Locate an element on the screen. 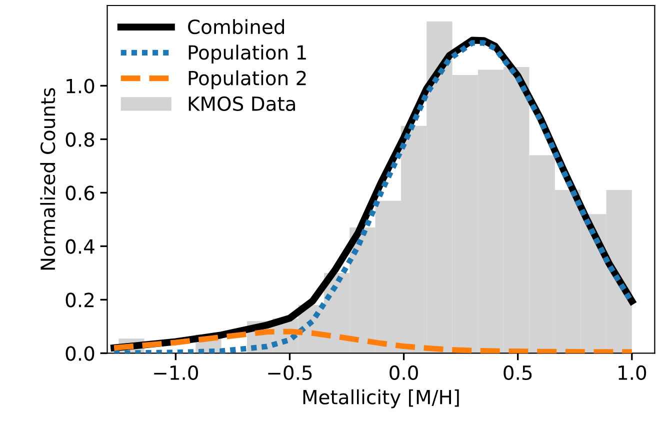 The height and width of the screenshot is (423, 658). x-axis-title: Metallicity [M/H] is located at coordinates (381, 398).